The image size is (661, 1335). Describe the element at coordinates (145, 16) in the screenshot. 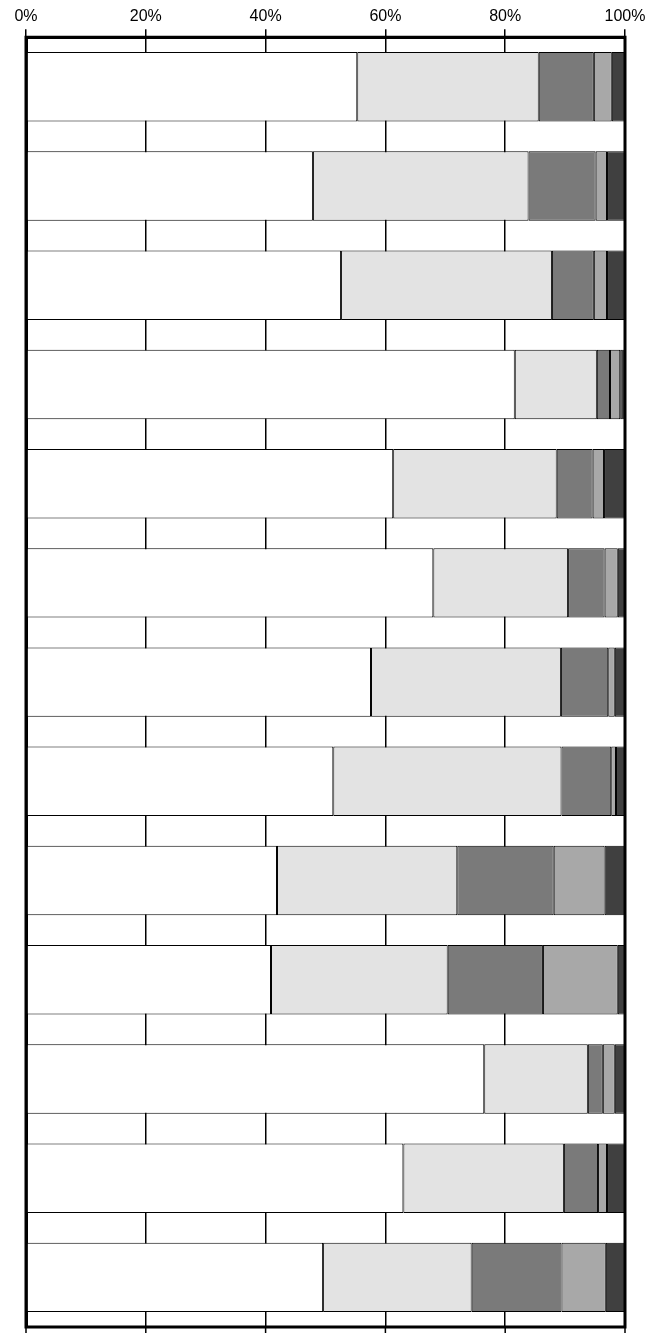

I see `x-tick-label: 20%` at that location.